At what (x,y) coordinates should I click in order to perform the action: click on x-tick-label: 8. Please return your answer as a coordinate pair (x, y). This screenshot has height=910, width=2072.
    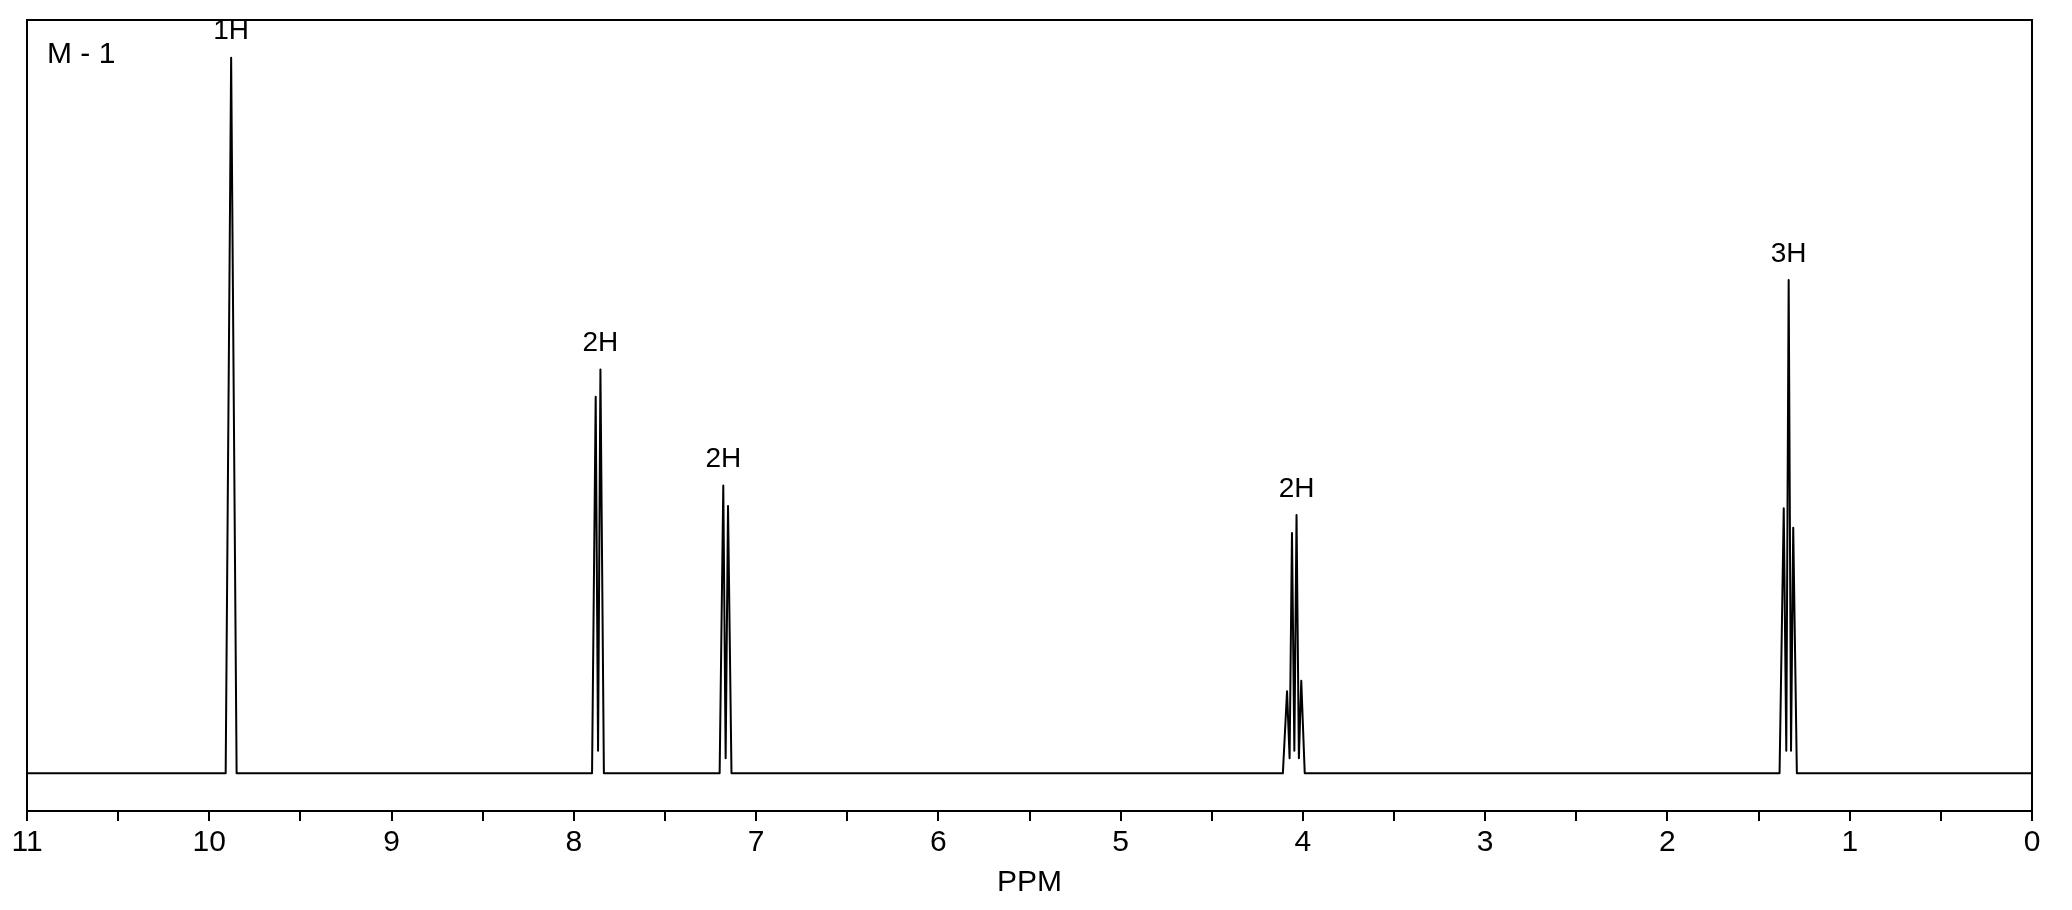
    Looking at the image, I should click on (574, 841).